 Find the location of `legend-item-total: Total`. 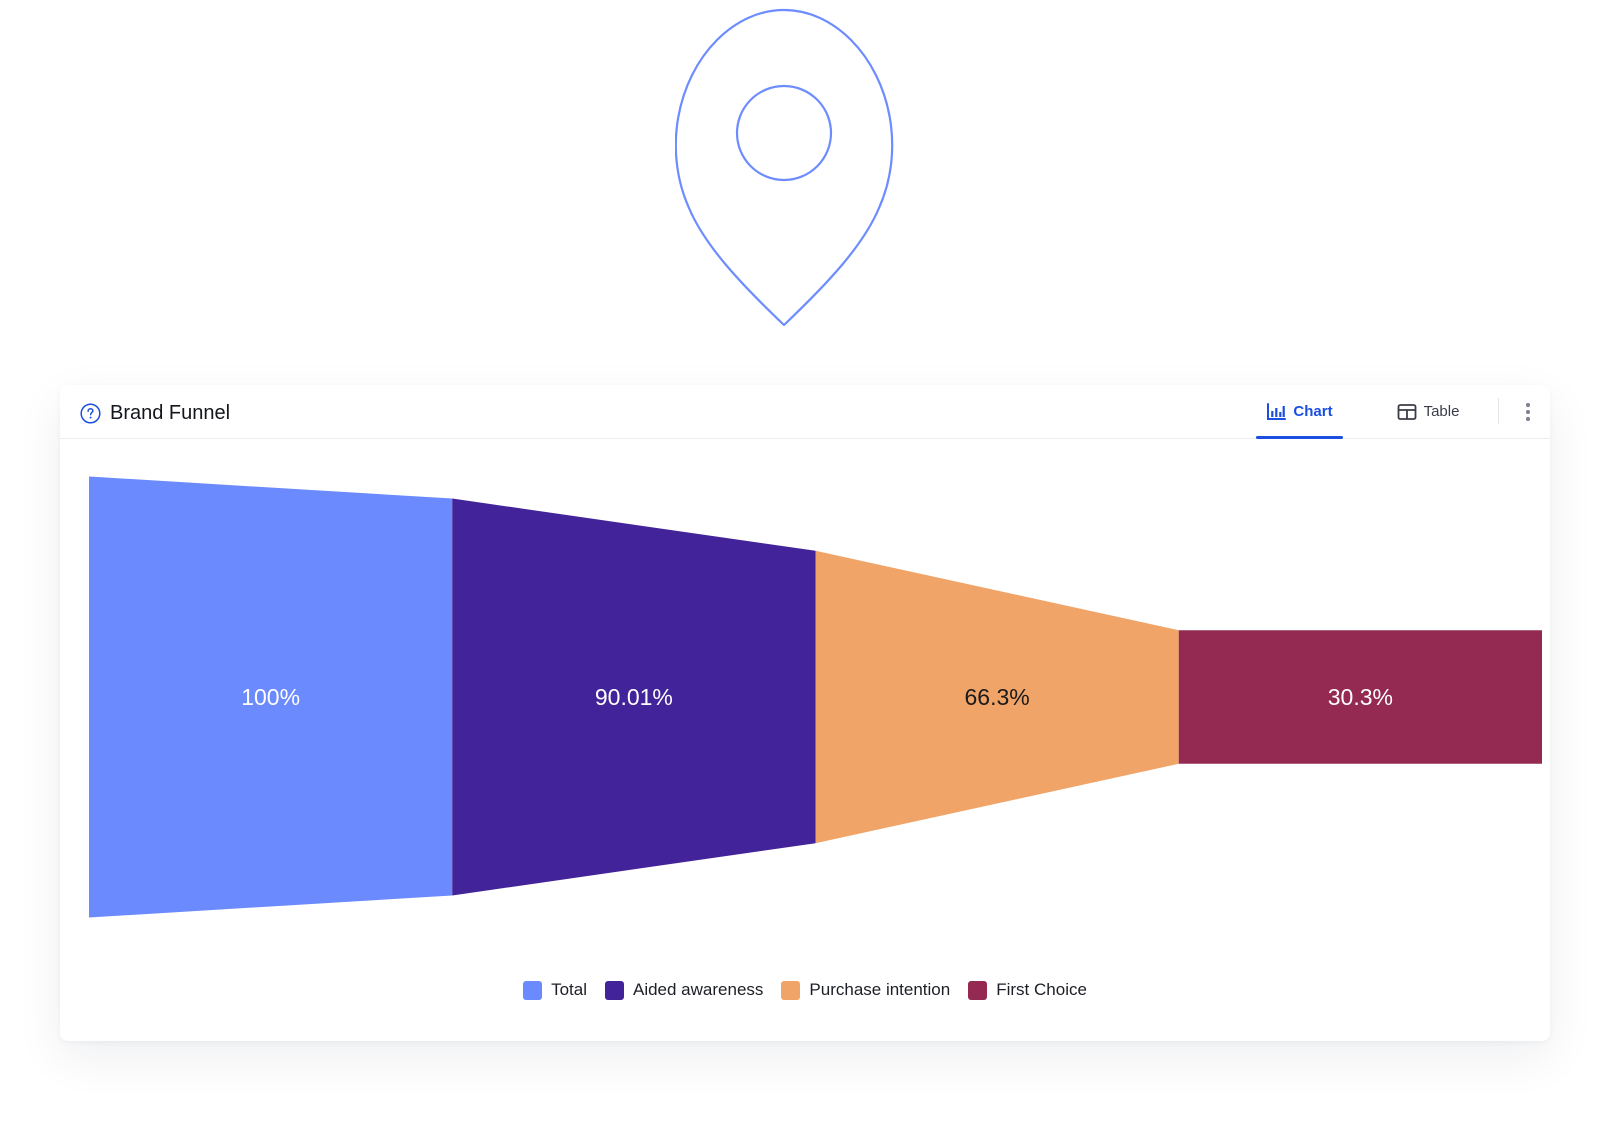

legend-item-total: Total is located at coordinates (555, 990).